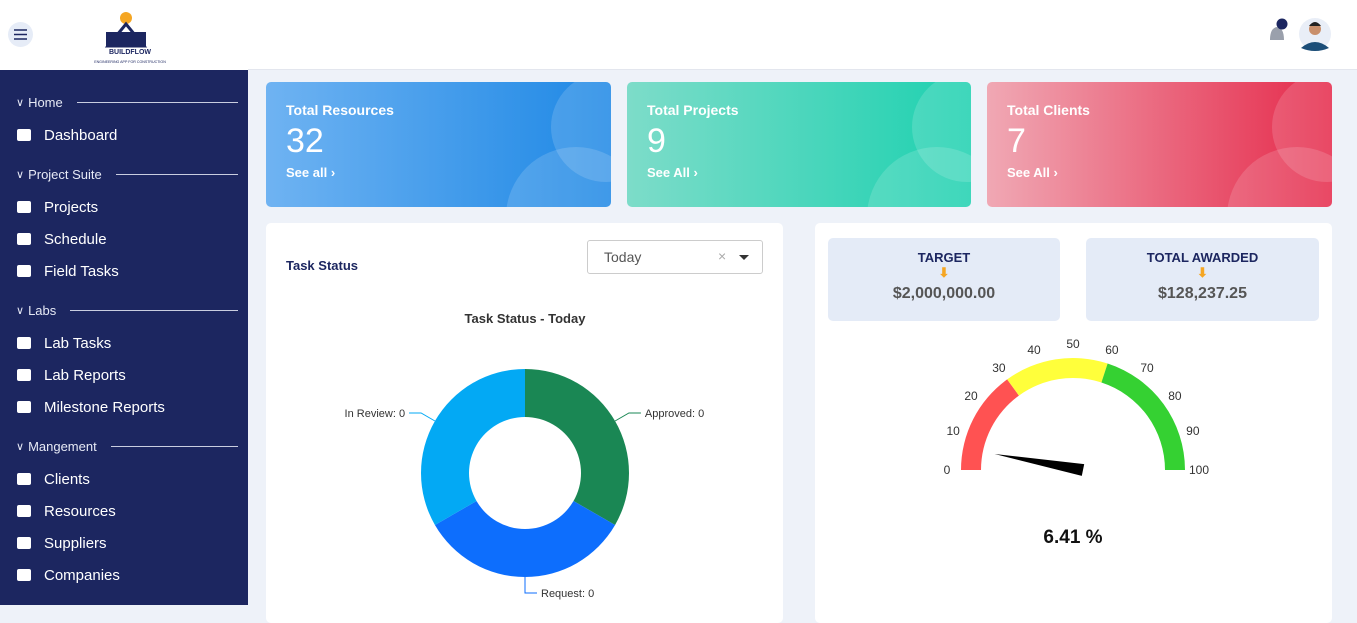 This screenshot has height=623, width=1357. I want to click on bell, so click(1277, 34).